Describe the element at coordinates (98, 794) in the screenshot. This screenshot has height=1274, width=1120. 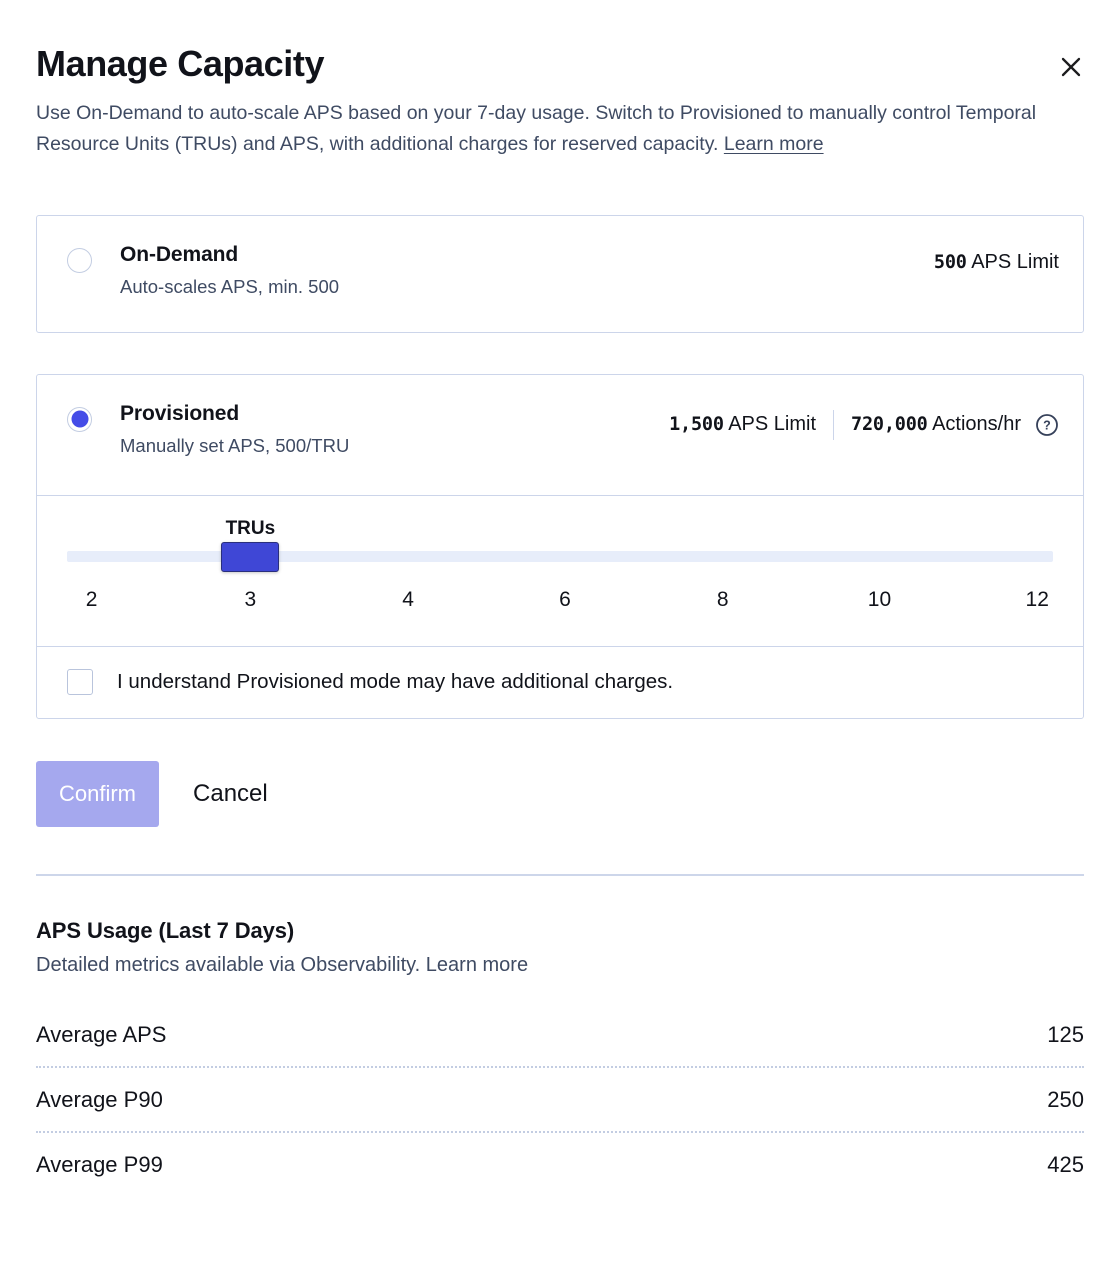
I see `confirm-button: Confirm` at that location.